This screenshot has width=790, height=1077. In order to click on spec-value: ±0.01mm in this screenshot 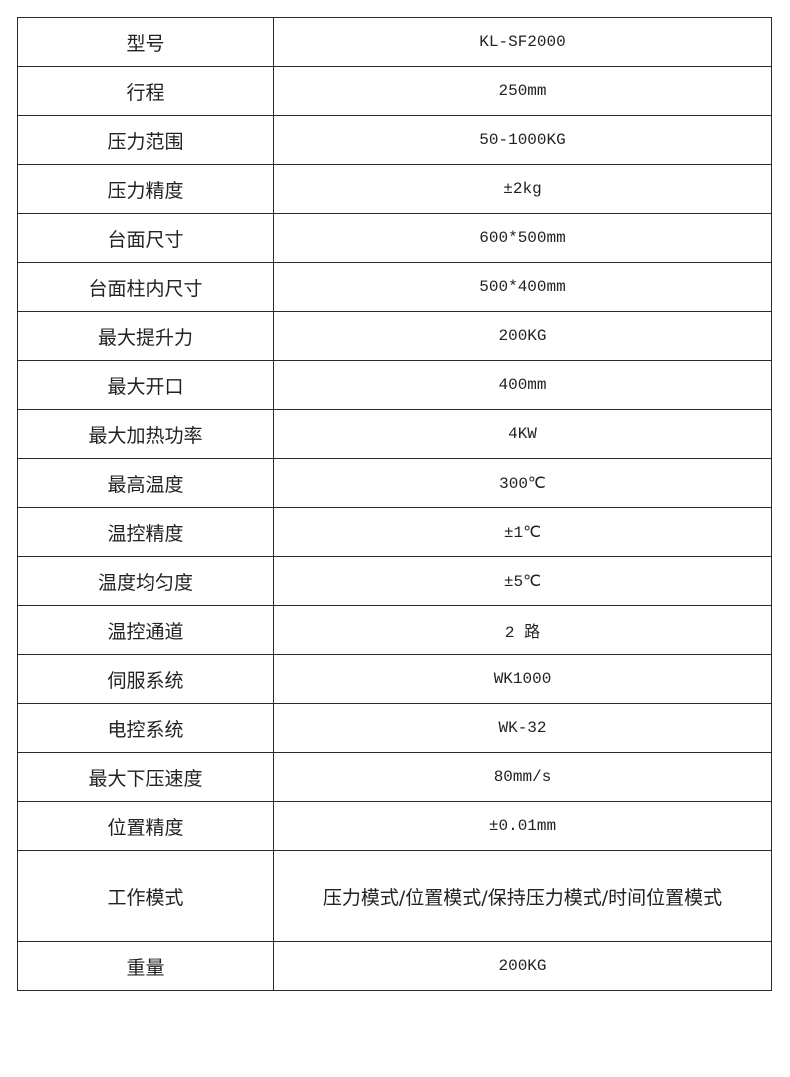, I will do `click(522, 826)`.